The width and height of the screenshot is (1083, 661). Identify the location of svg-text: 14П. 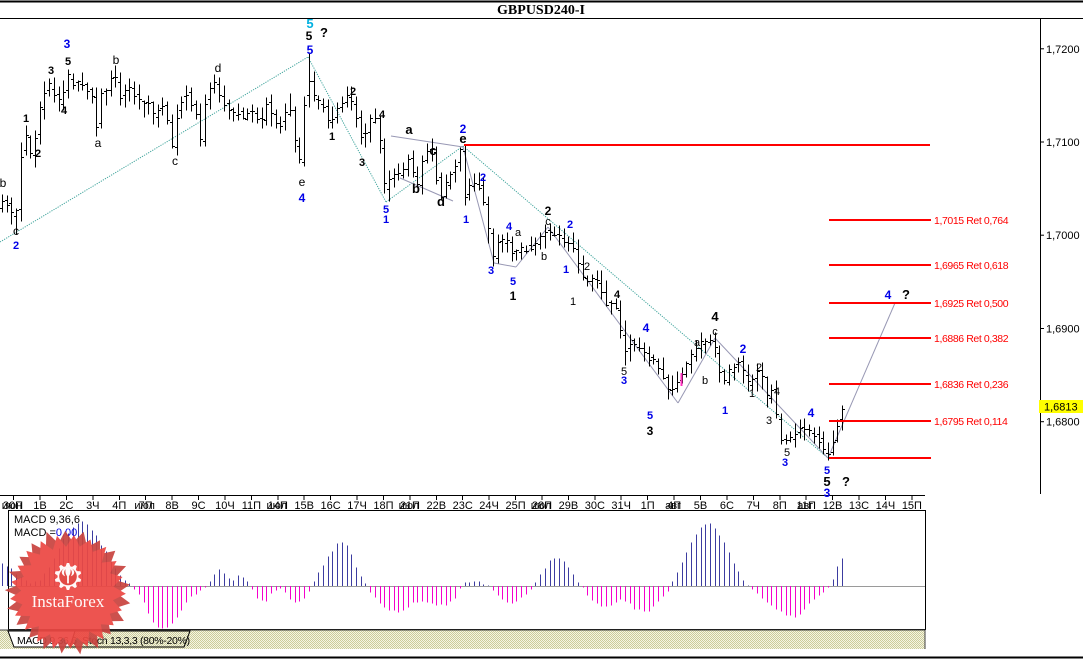
(278, 506).